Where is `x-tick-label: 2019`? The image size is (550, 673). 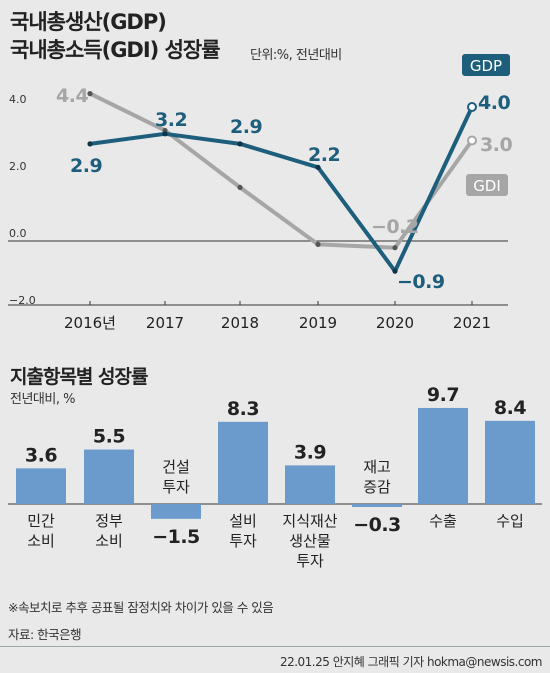 x-tick-label: 2019 is located at coordinates (318, 323).